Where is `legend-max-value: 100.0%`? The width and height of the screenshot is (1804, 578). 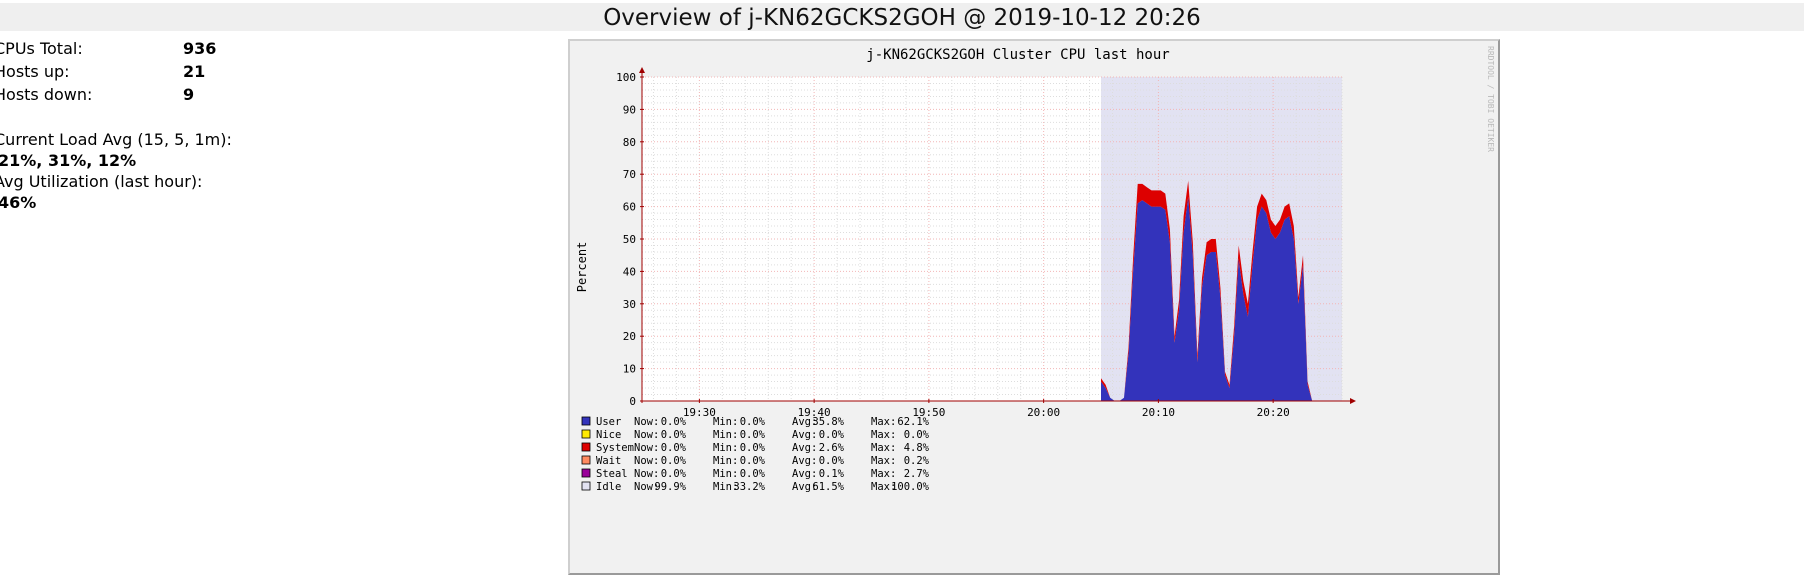
legend-max-value: 100.0% is located at coordinates (910, 487).